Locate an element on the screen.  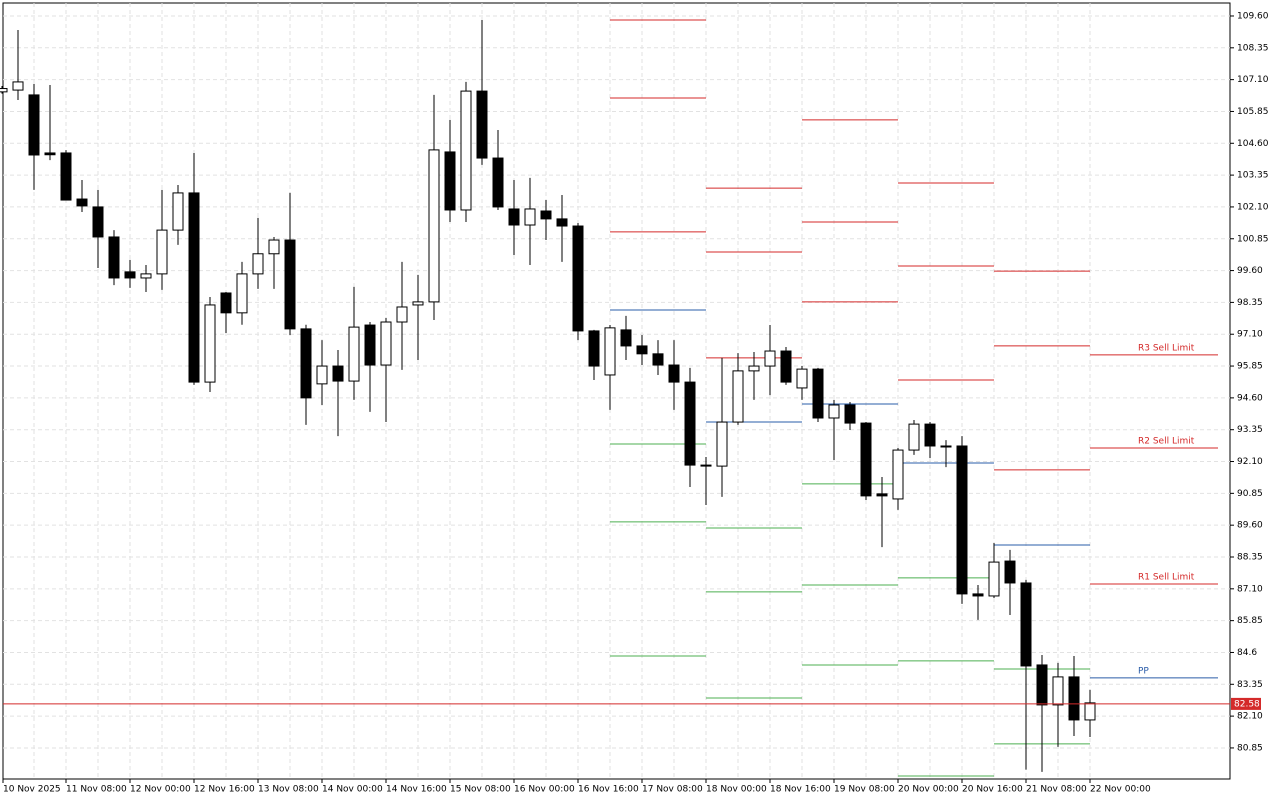
y-tick-label: 85.85 is located at coordinates (1250, 621).